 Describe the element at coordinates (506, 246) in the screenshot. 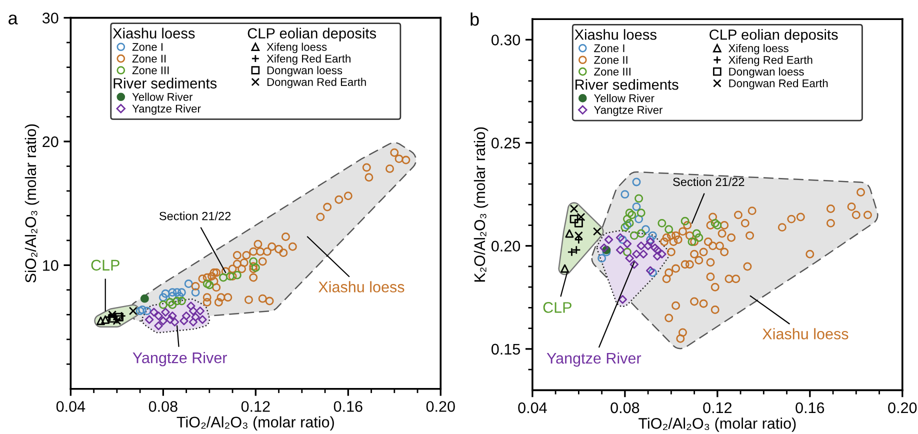

I see `y-tick-label: 0.20` at that location.